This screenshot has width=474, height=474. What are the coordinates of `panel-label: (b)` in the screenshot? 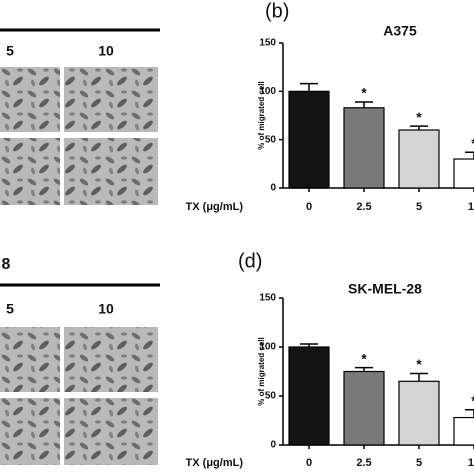 It's located at (277, 11).